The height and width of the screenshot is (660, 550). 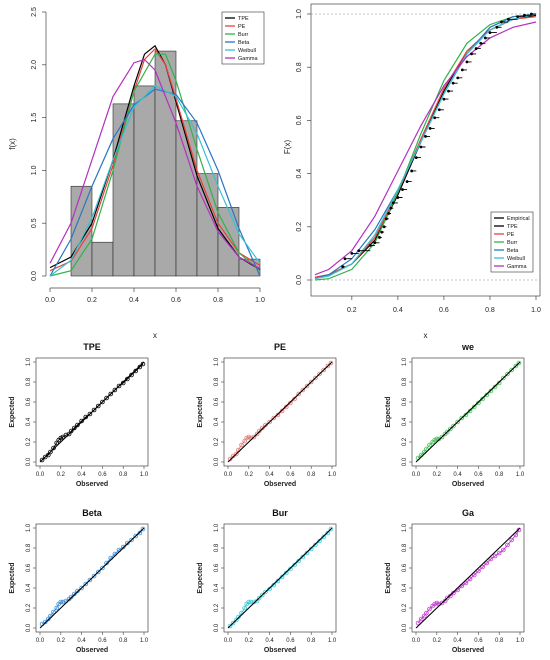 I want to click on panel-title: Beta, so click(x=92, y=513).